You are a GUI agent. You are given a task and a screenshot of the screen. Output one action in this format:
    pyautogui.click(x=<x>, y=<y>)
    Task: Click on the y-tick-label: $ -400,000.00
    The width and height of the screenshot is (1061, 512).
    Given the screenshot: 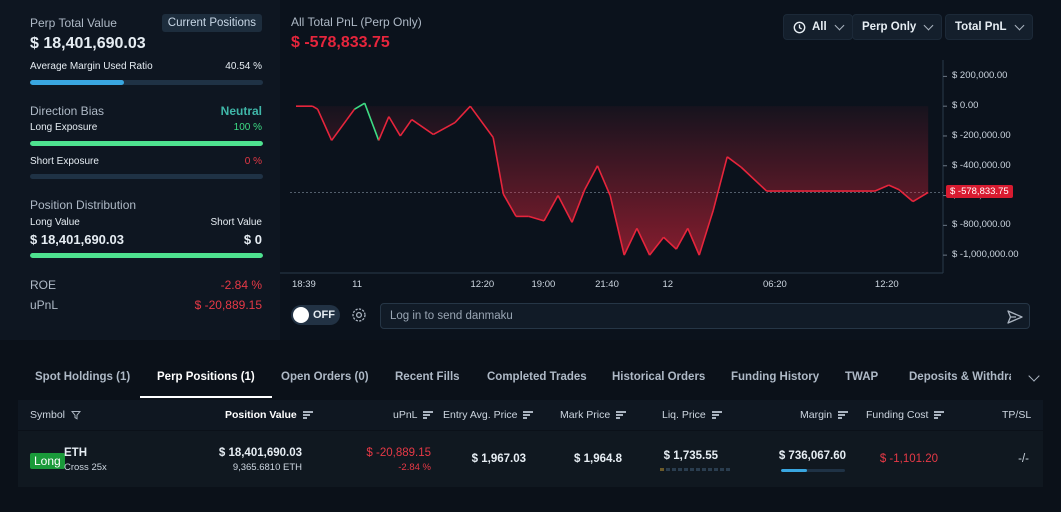 What is the action you would take?
    pyautogui.click(x=981, y=165)
    